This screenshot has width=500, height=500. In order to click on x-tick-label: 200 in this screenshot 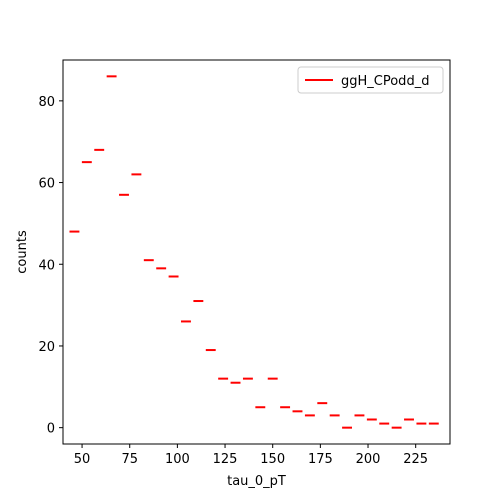, I will do `click(368, 459)`.